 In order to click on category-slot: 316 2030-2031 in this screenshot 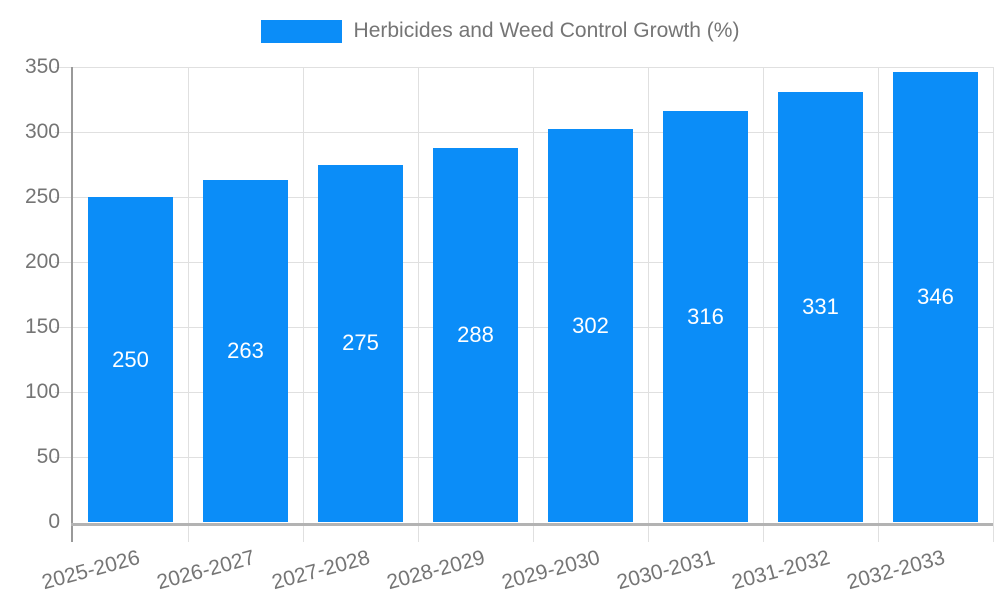, I will do `click(688, 330)`.